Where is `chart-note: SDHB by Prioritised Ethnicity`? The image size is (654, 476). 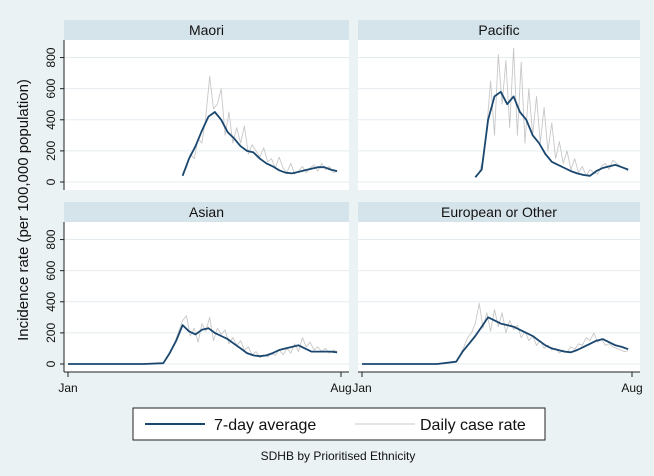
chart-note: SDHB by Prioritised Ethnicity is located at coordinates (338, 456).